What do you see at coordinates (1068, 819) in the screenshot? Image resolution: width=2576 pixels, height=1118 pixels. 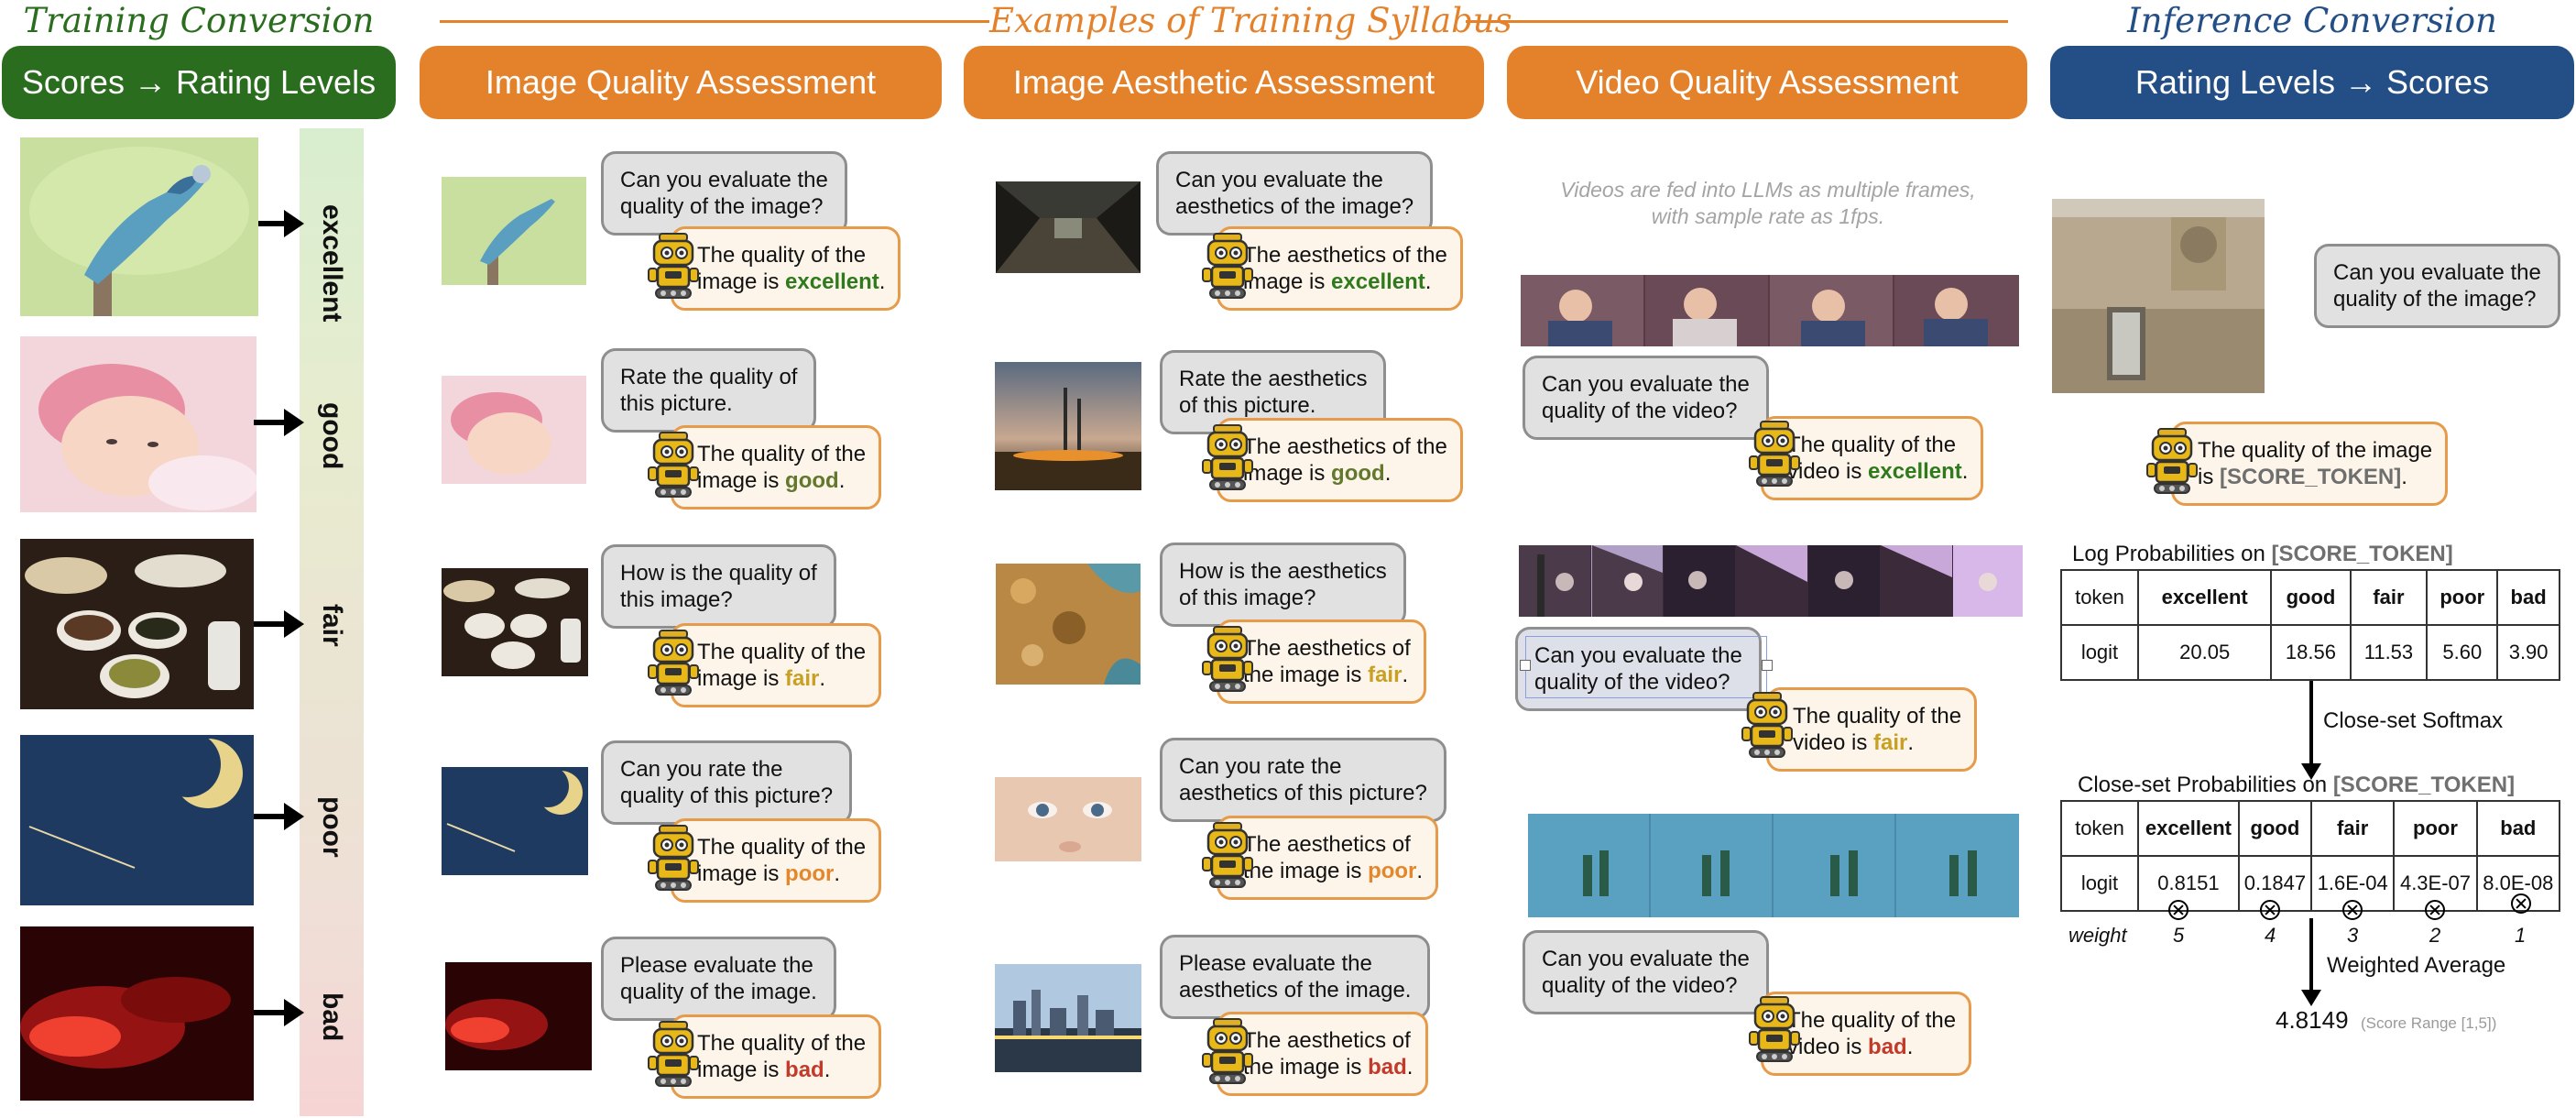 I see `iaa-eyes-thumb` at bounding box center [1068, 819].